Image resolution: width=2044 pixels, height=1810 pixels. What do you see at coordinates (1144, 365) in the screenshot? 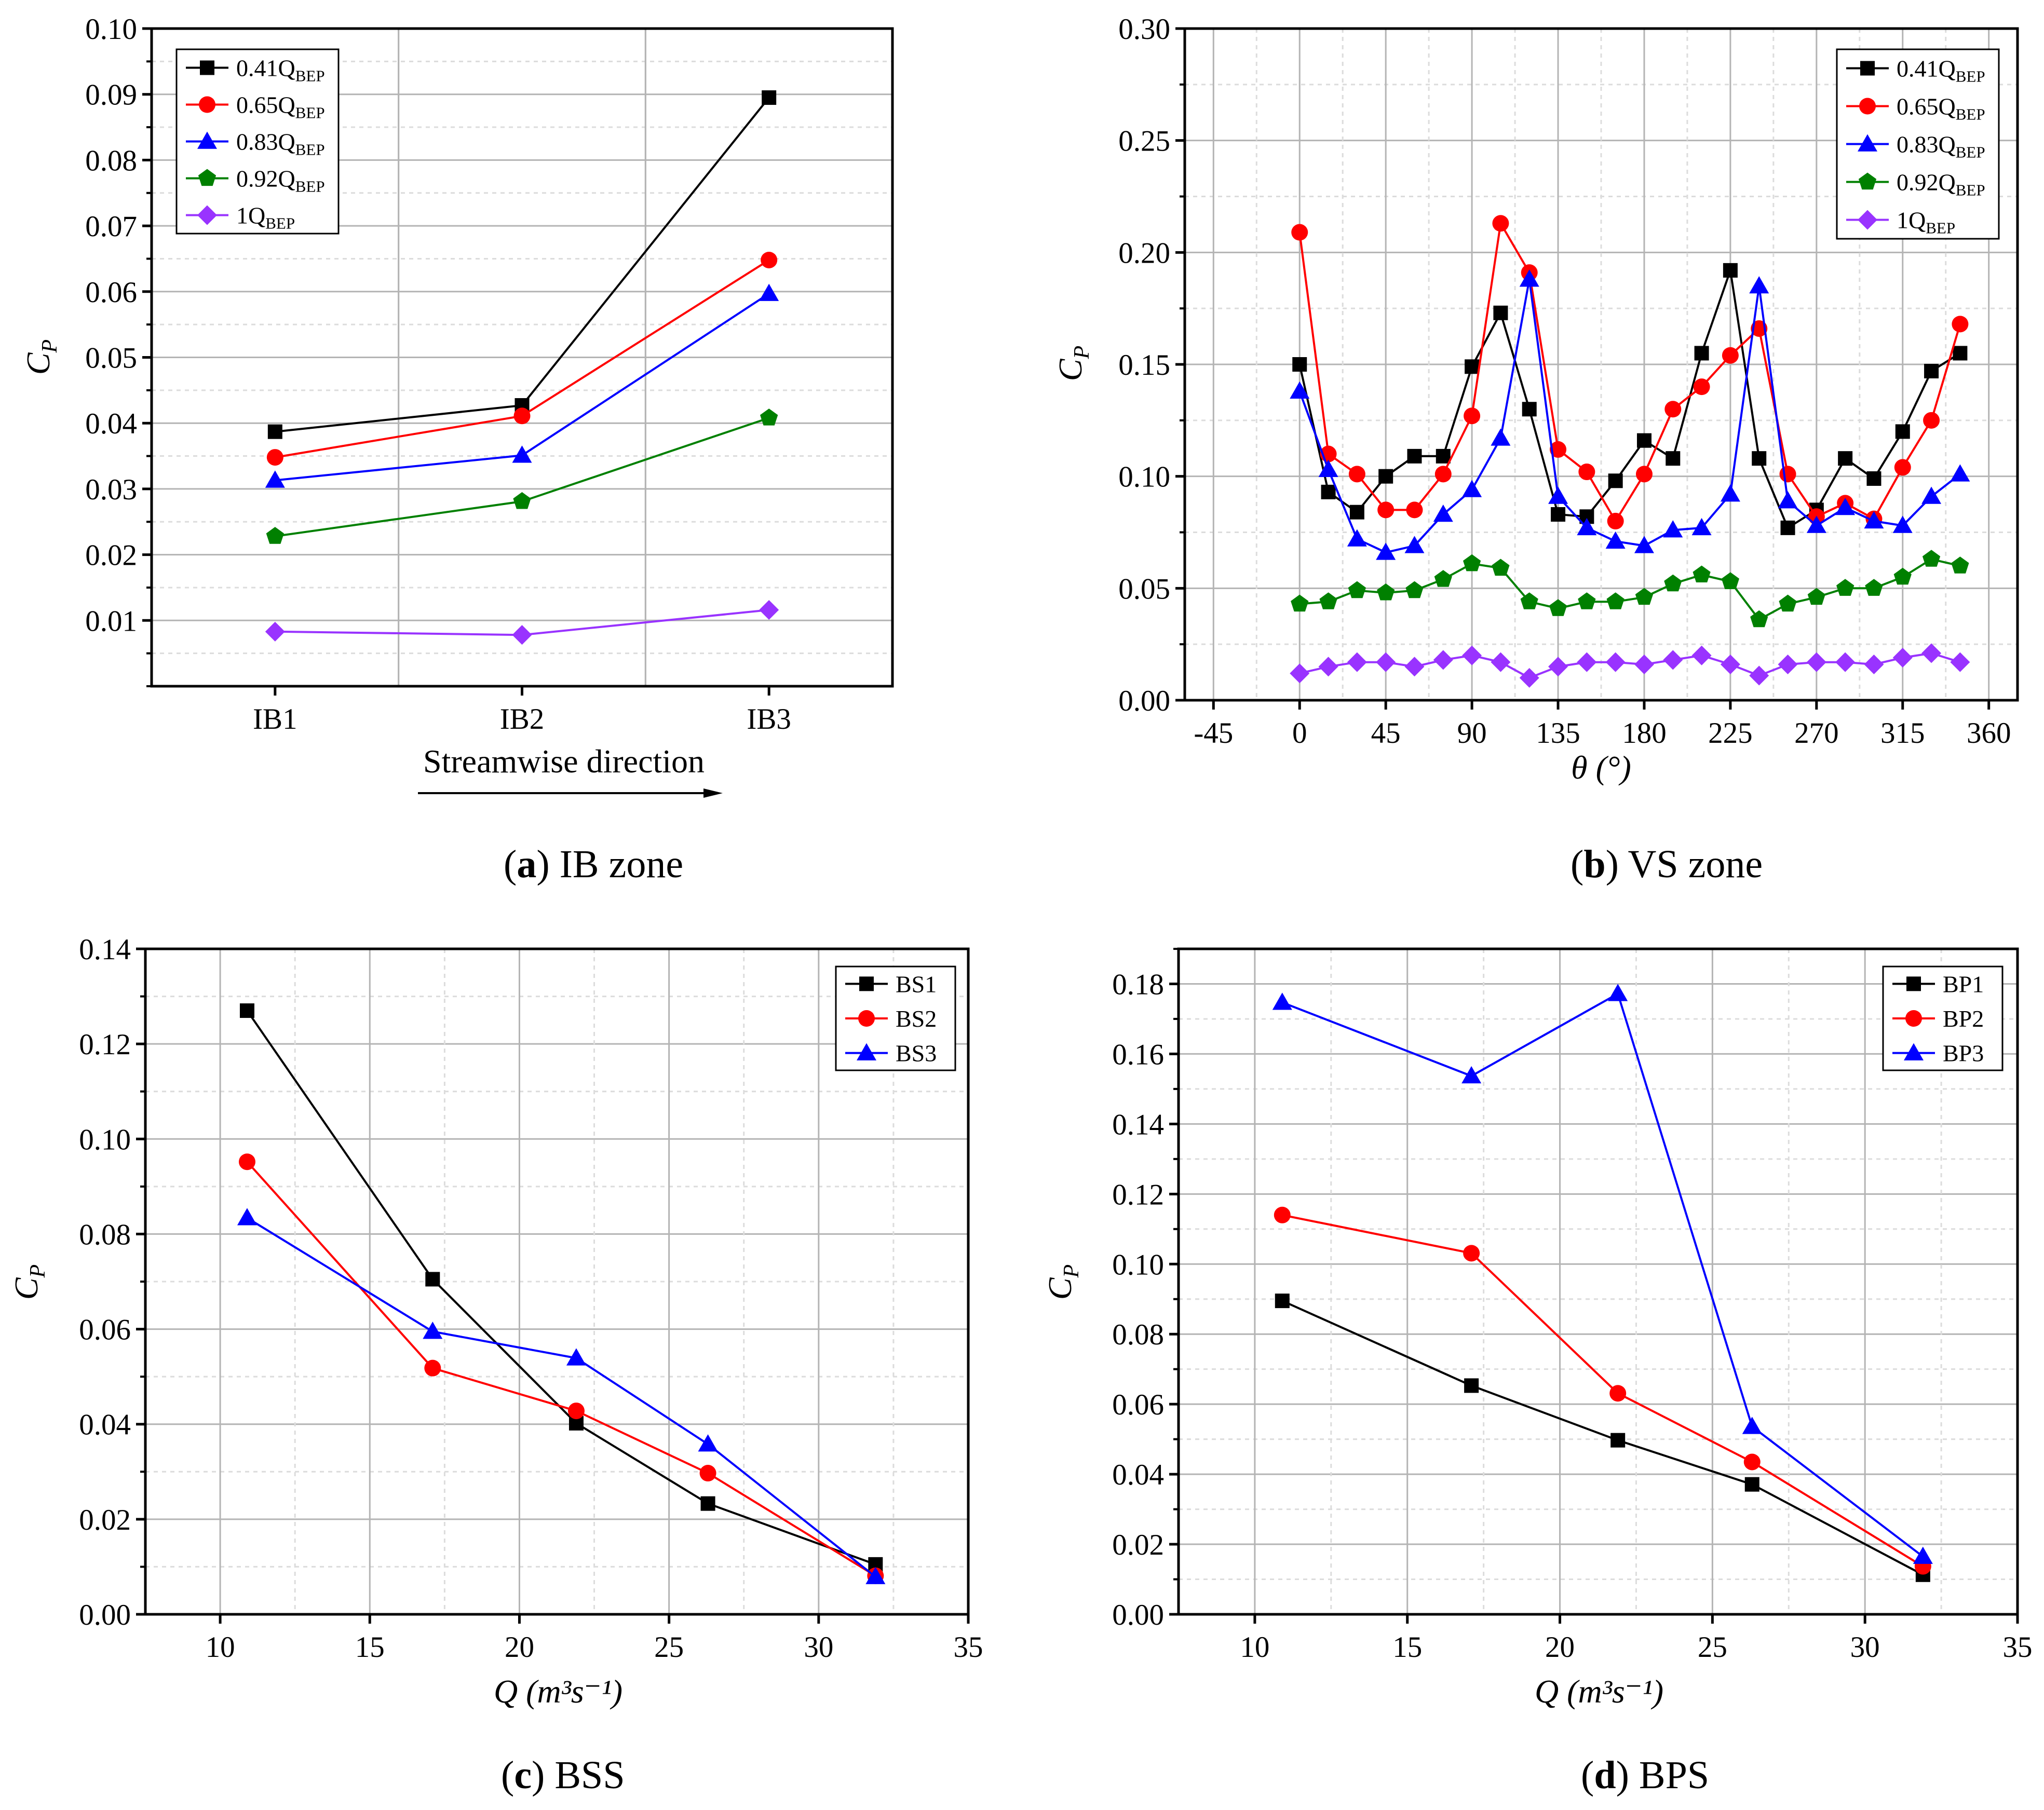
I see `y-tick-label: 0.15` at bounding box center [1144, 365].